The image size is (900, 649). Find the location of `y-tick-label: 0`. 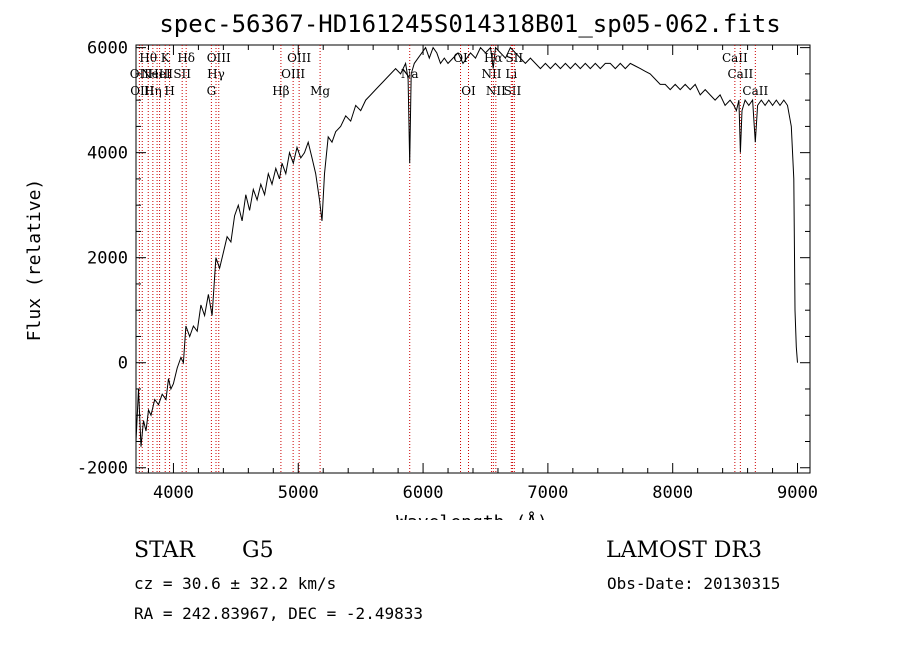

y-tick-label: 0 is located at coordinates (123, 364).